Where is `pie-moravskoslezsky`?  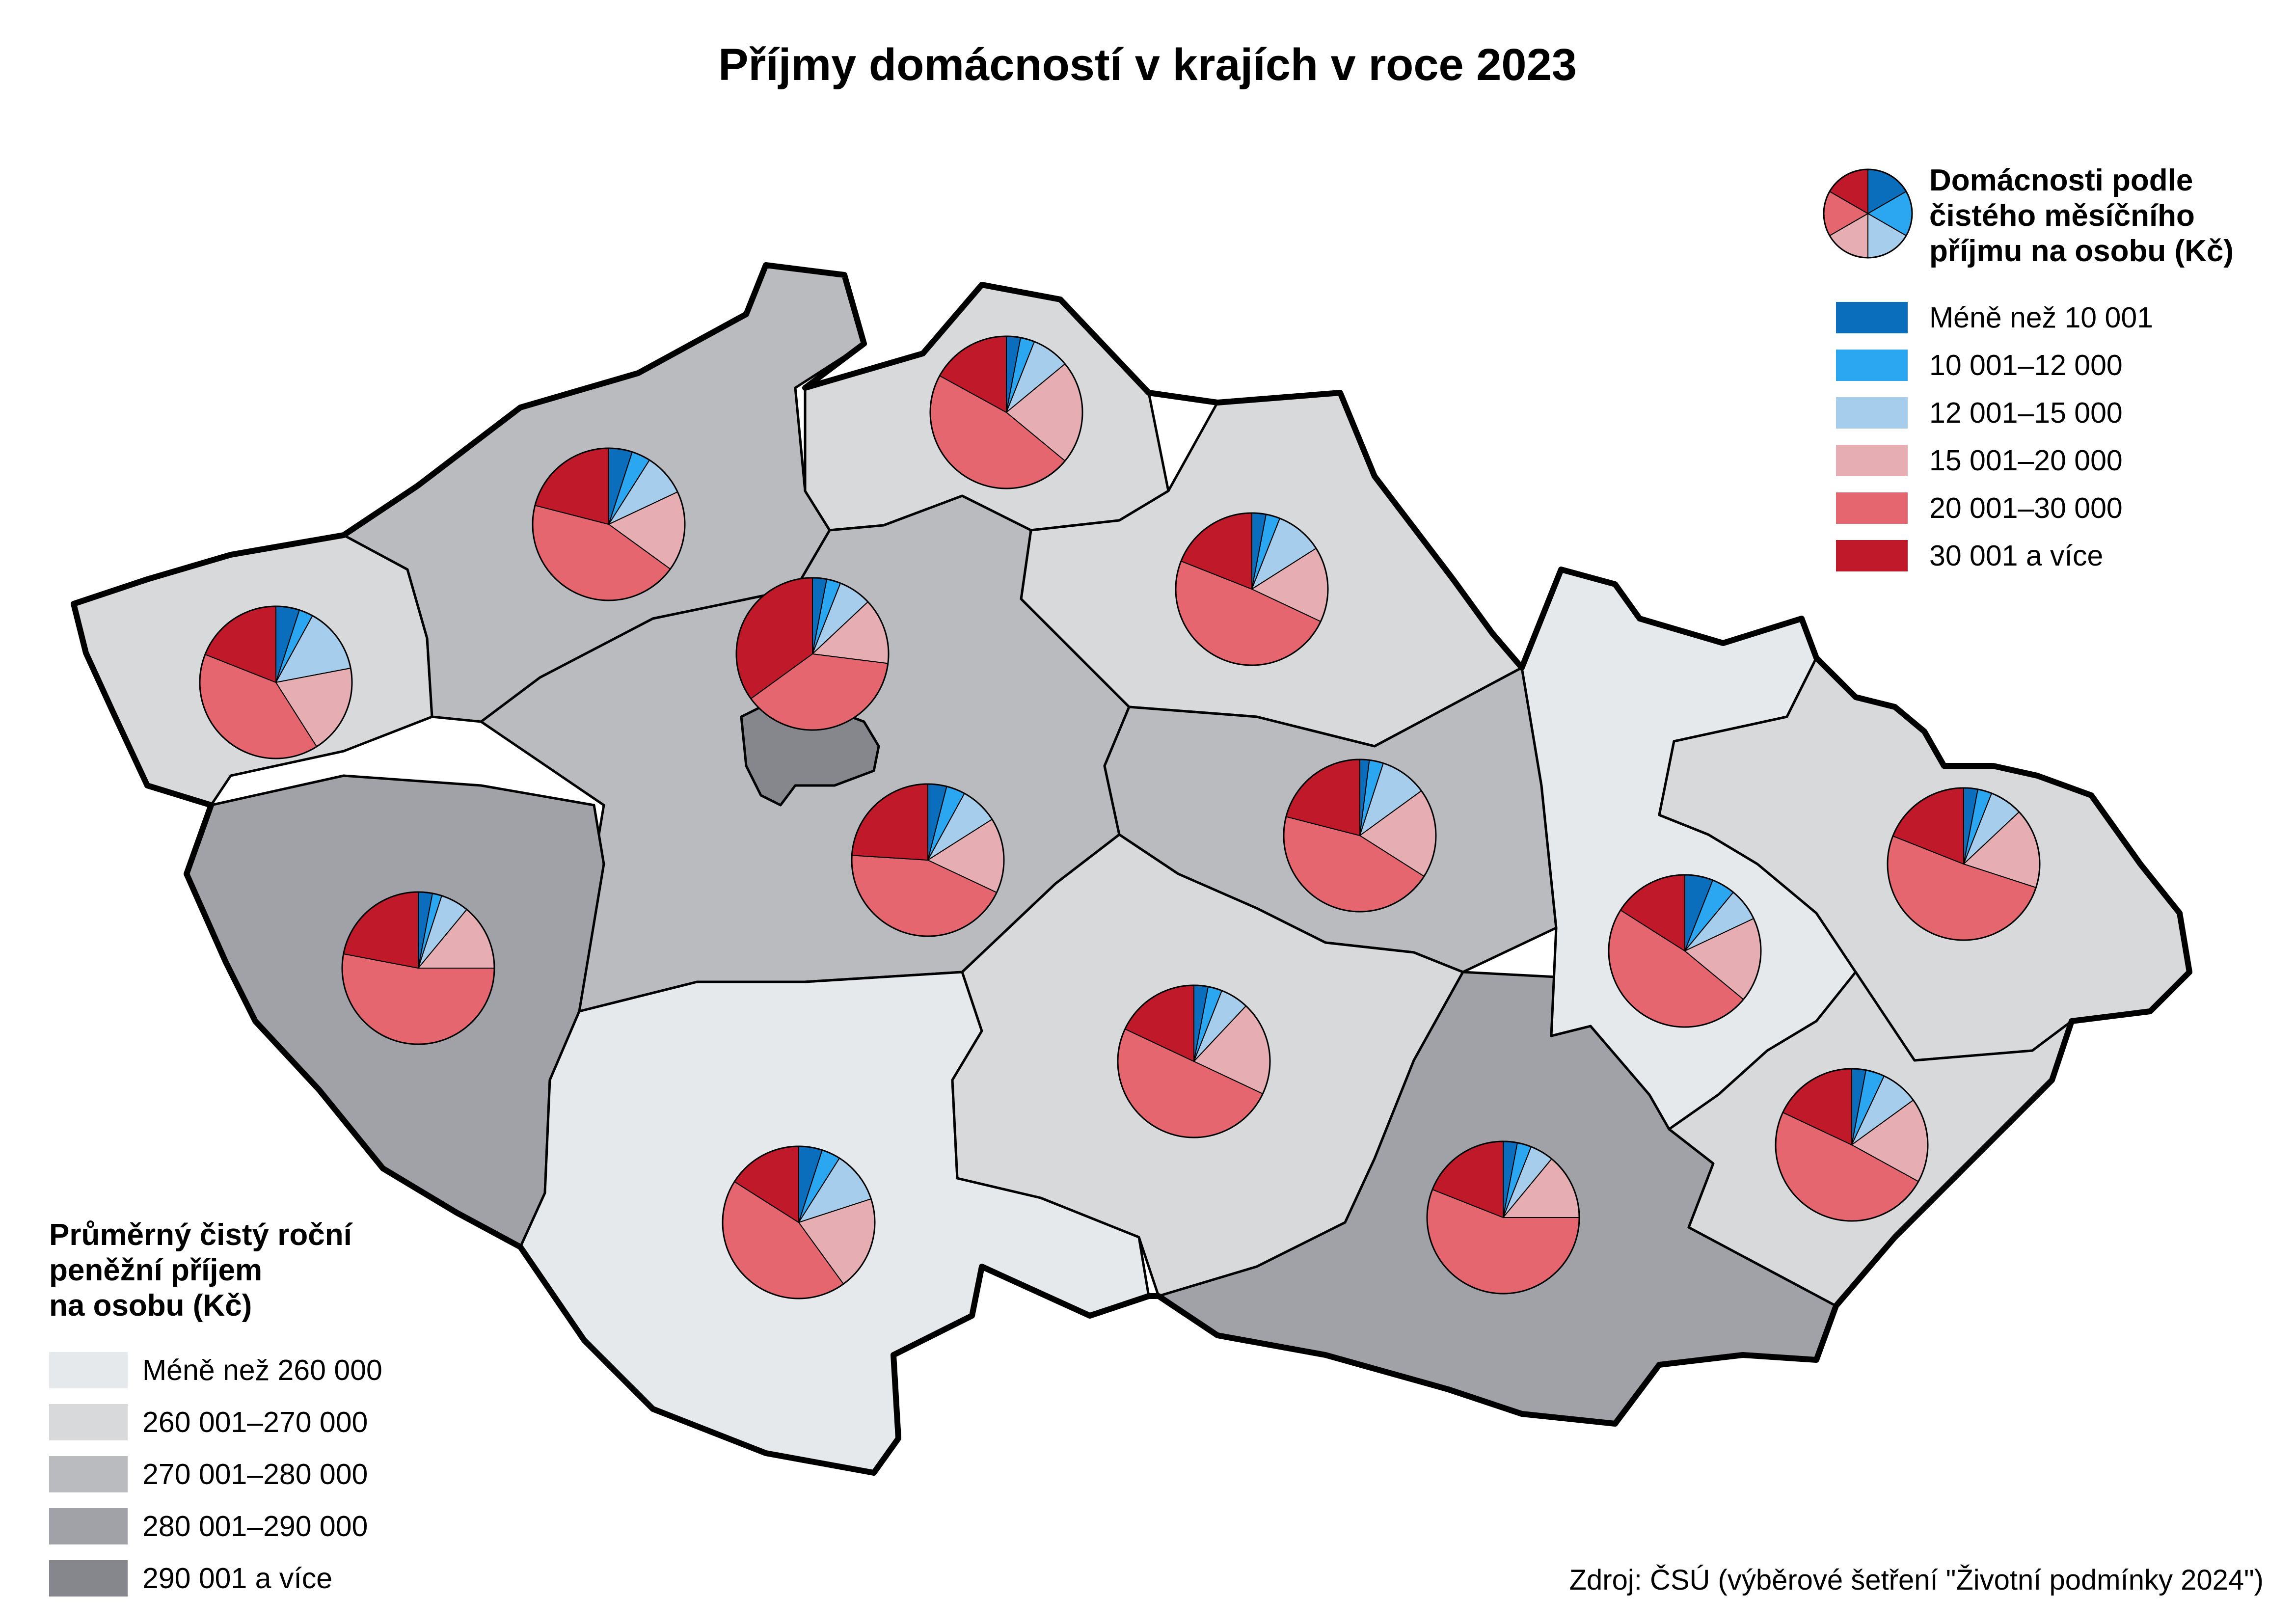 pie-moravskoslezsky is located at coordinates (1964, 864).